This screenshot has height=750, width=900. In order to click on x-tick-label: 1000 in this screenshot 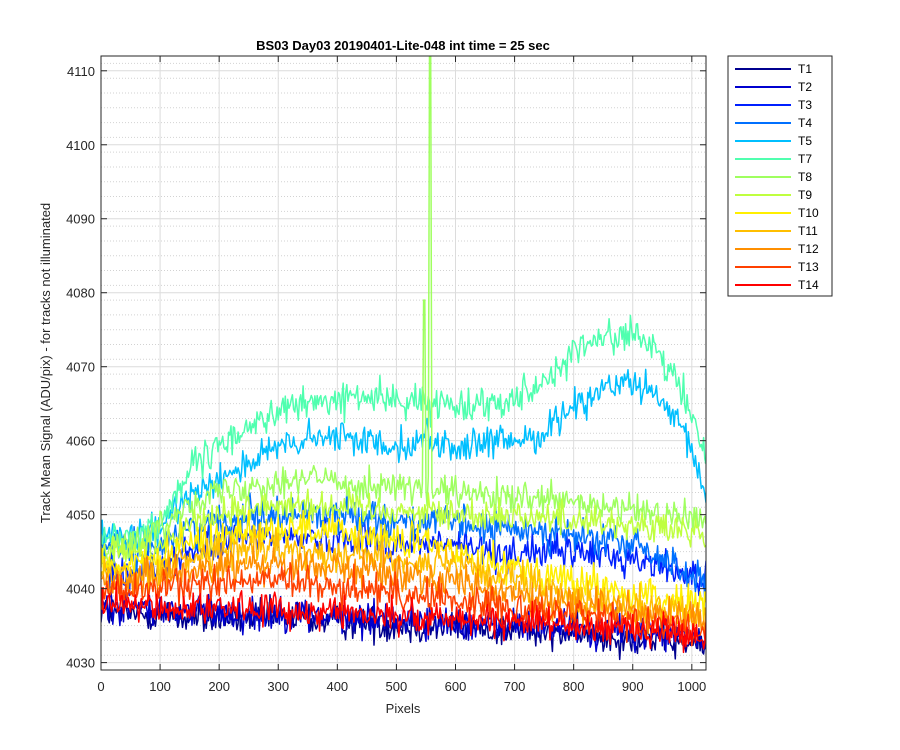, I will do `click(691, 686)`.